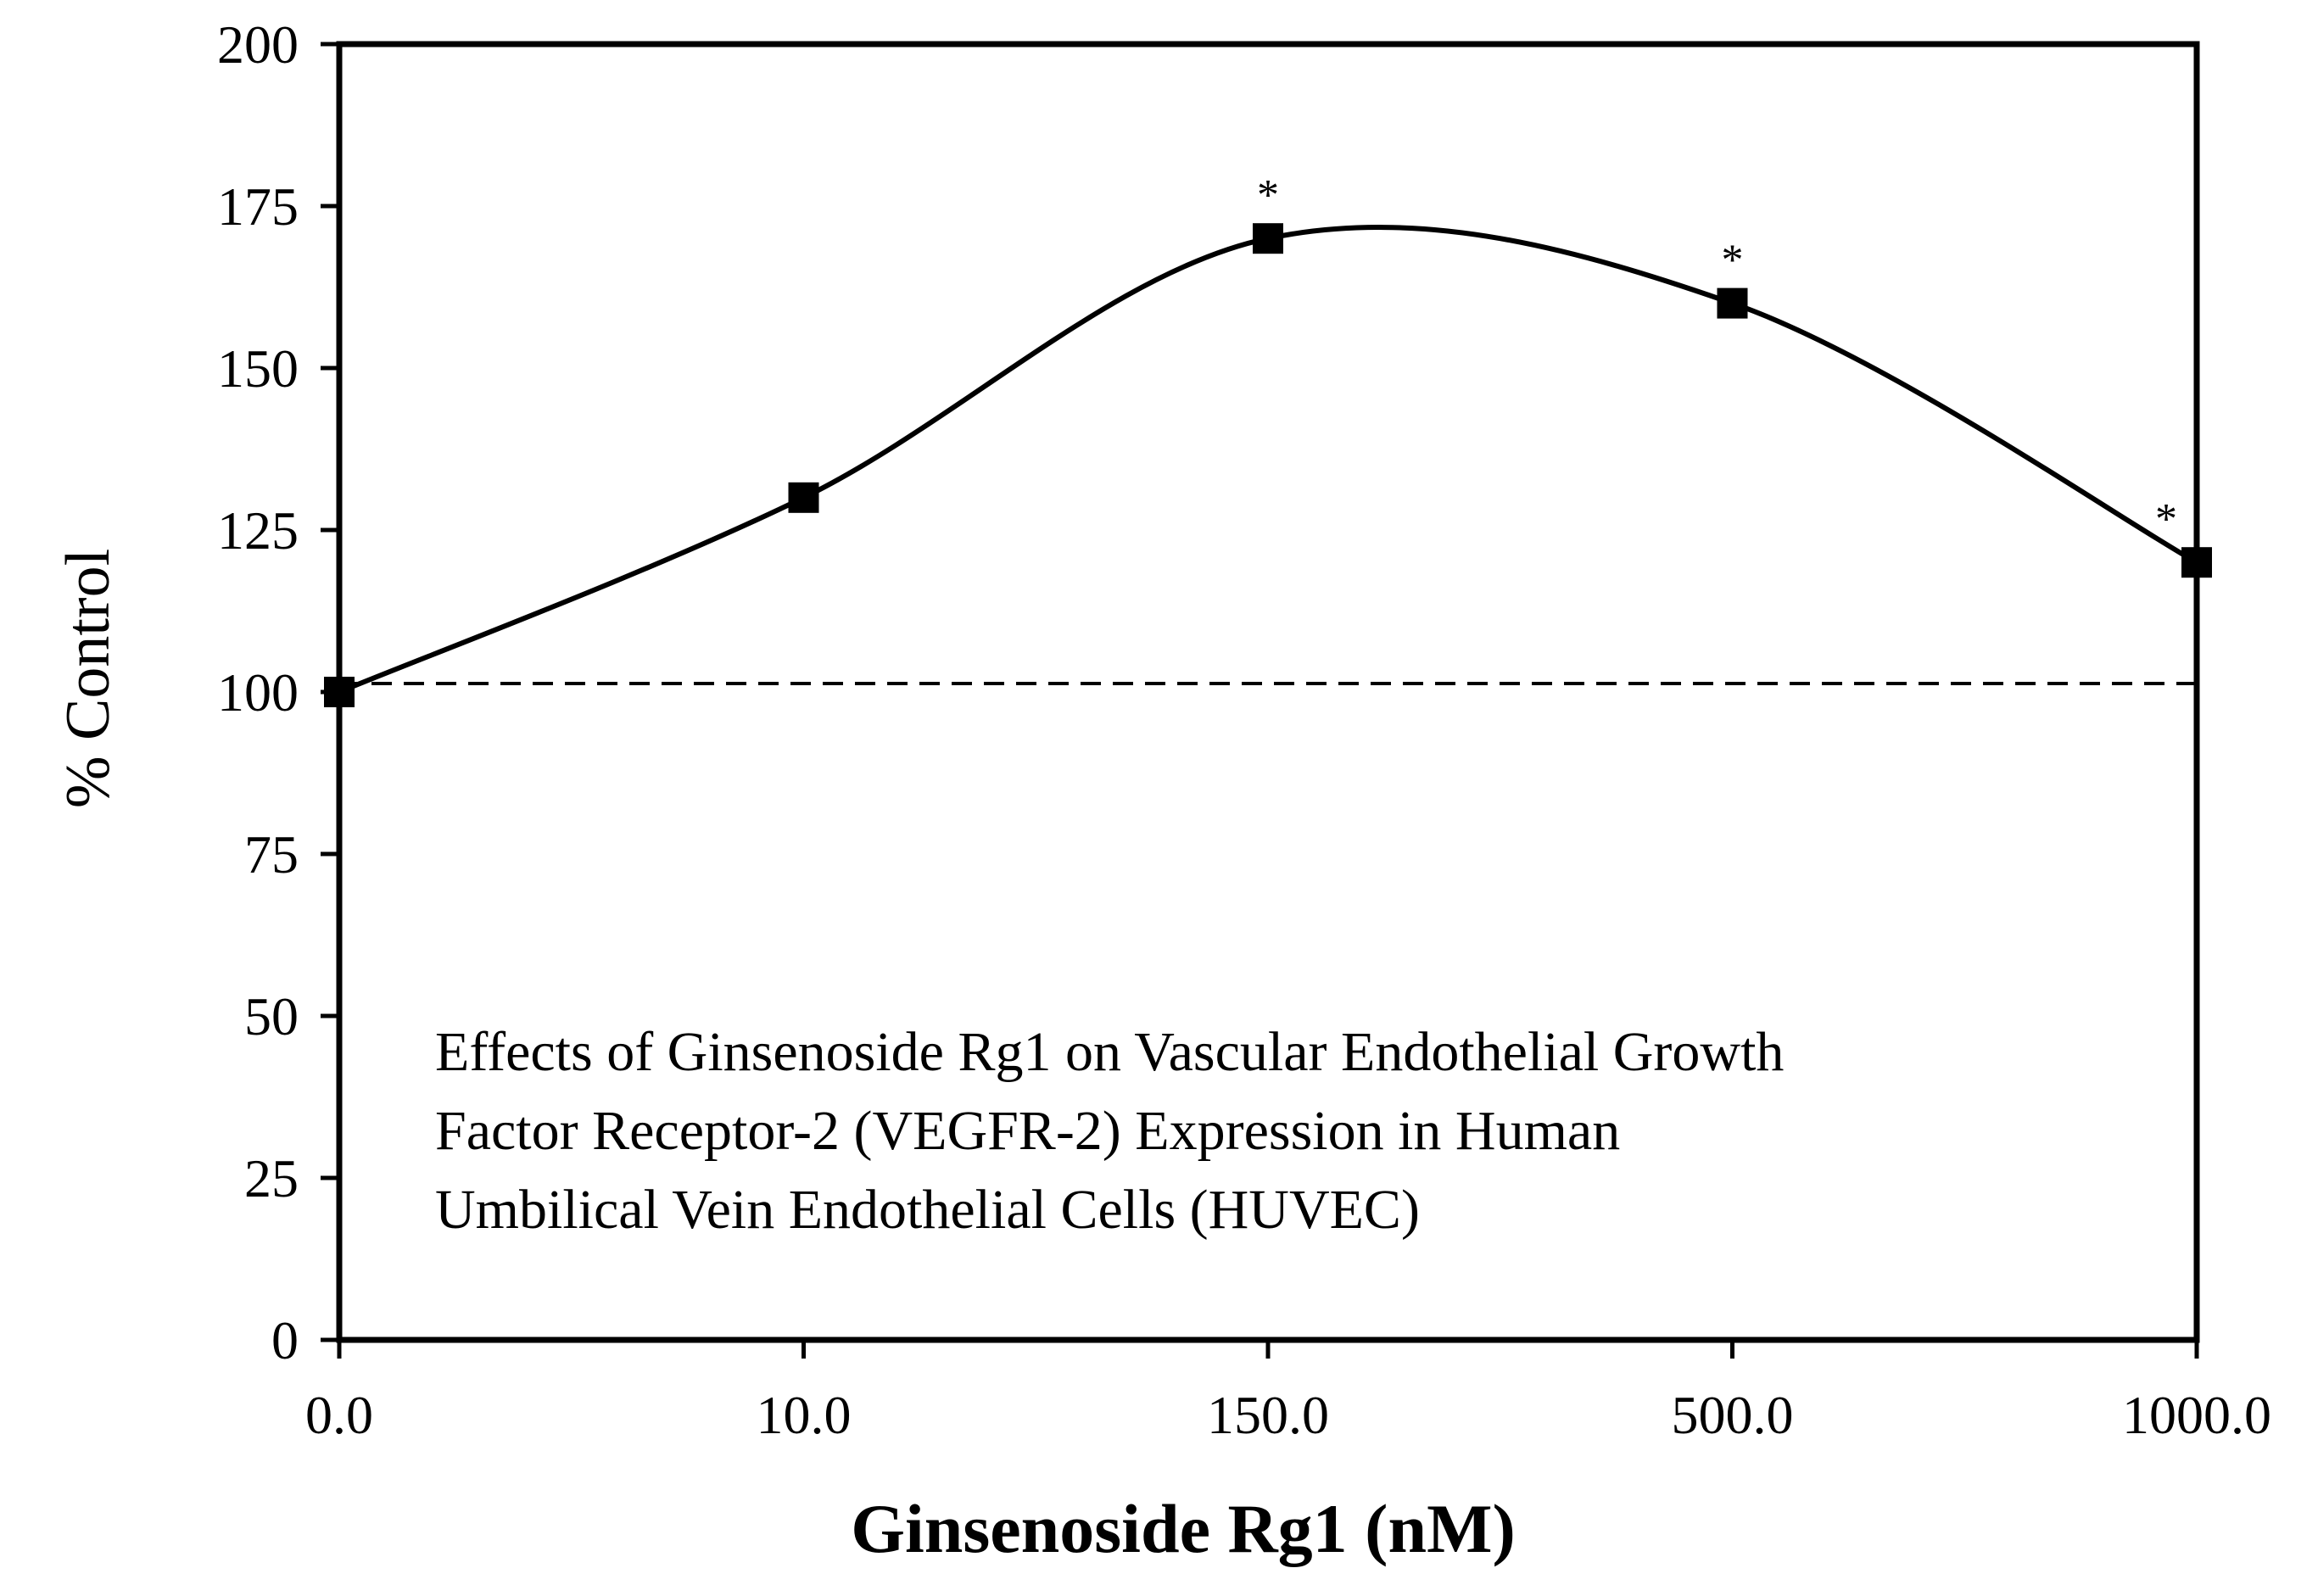 Image resolution: width=2318 pixels, height=1596 pixels. I want to click on significance-labels: * * *, so click(1717, 357).